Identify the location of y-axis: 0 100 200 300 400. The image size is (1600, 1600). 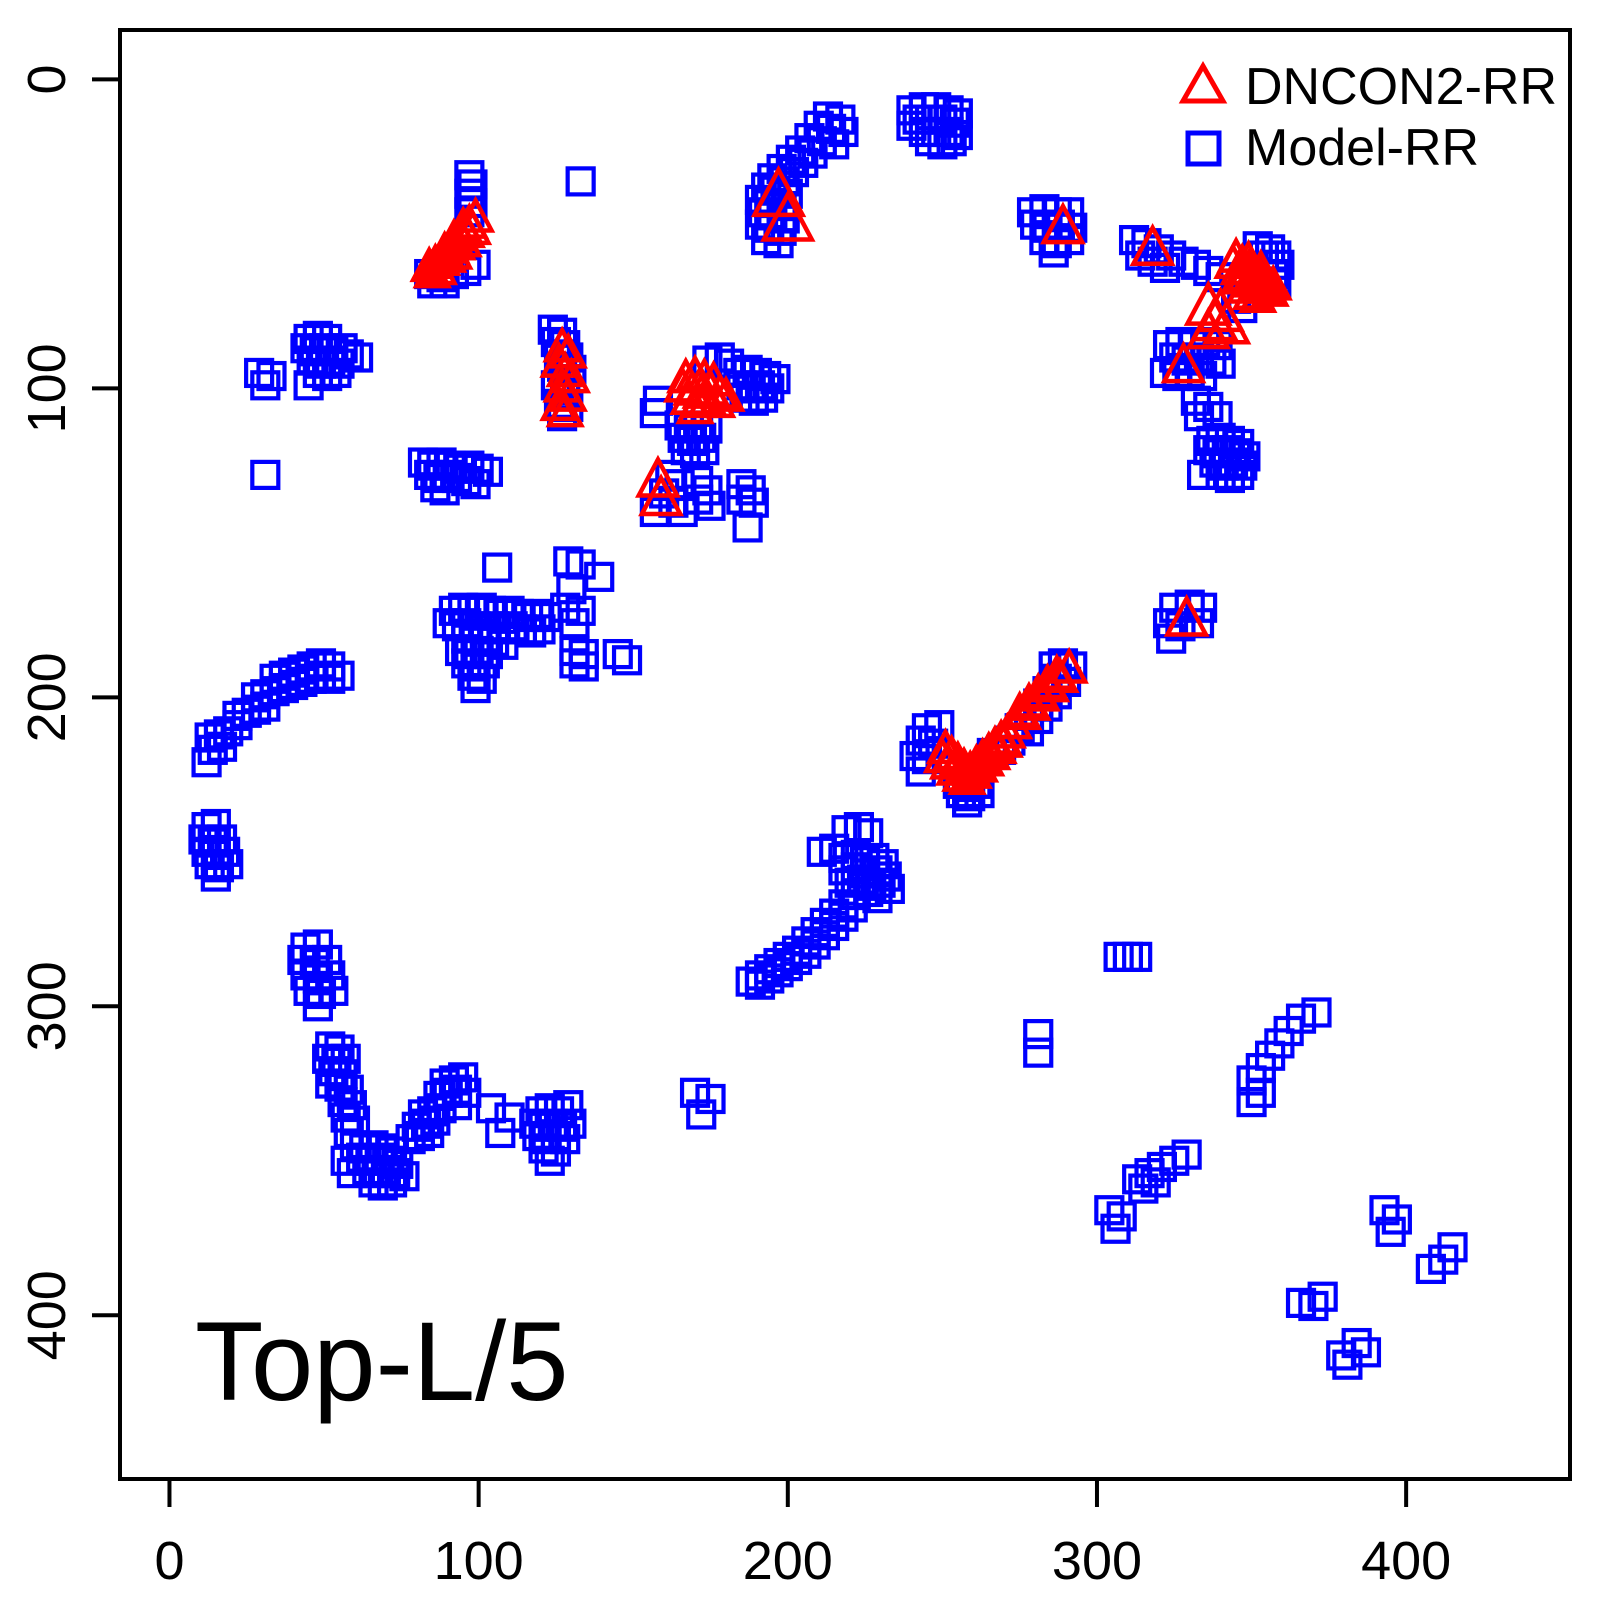
(68, 712).